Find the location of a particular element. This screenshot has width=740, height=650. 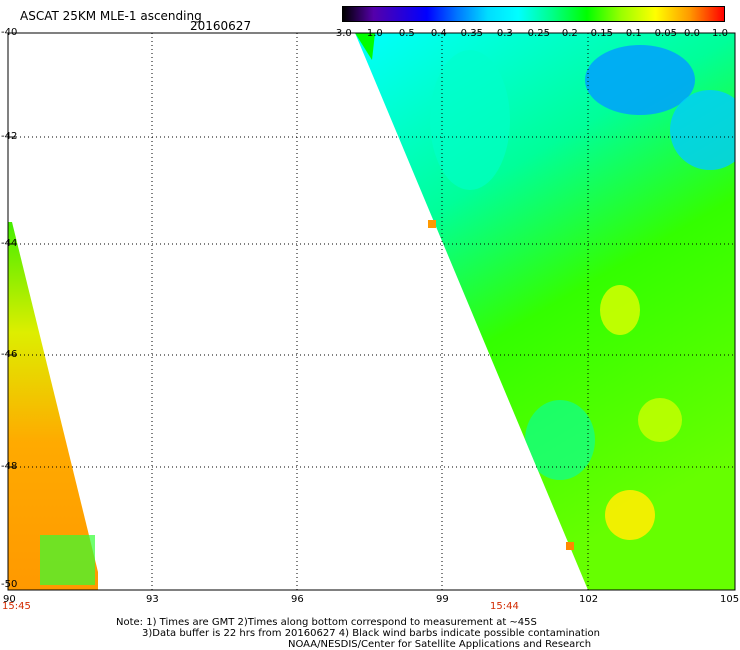

longitude-label: 90 is located at coordinates (9, 599).